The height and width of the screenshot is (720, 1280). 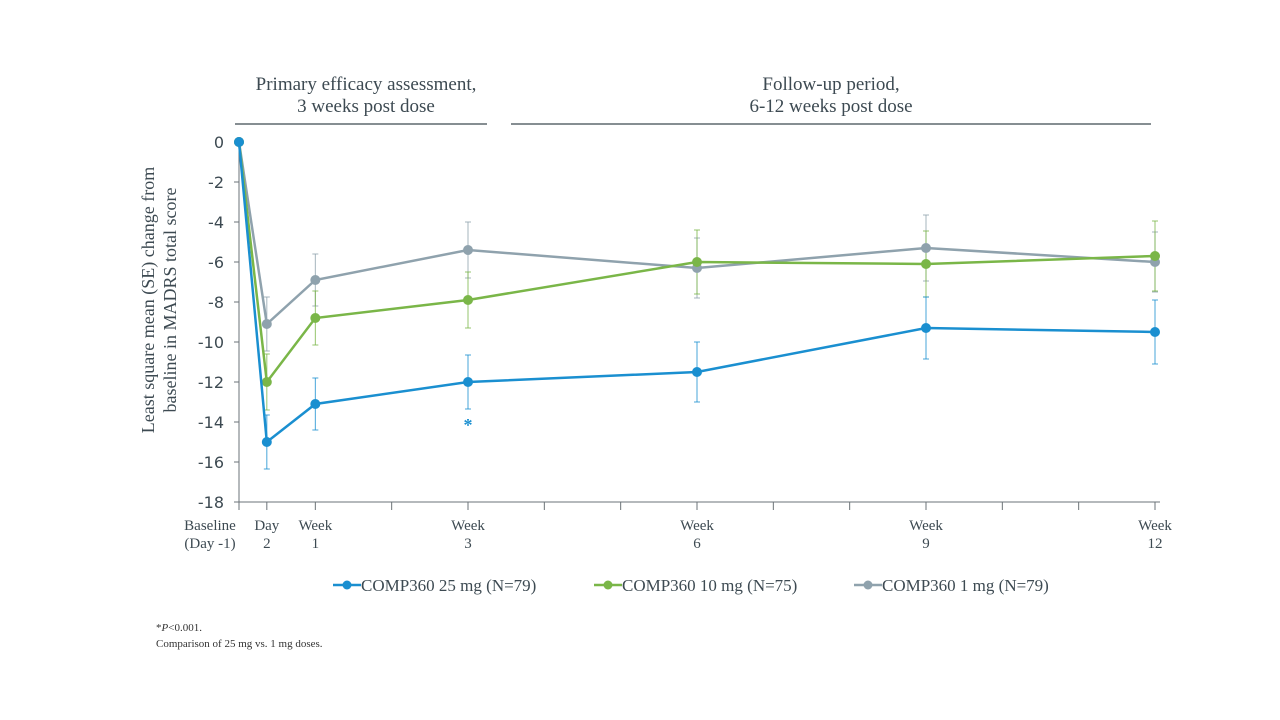 I want to click on x-tick-label: (Day -1), so click(x=209, y=544).